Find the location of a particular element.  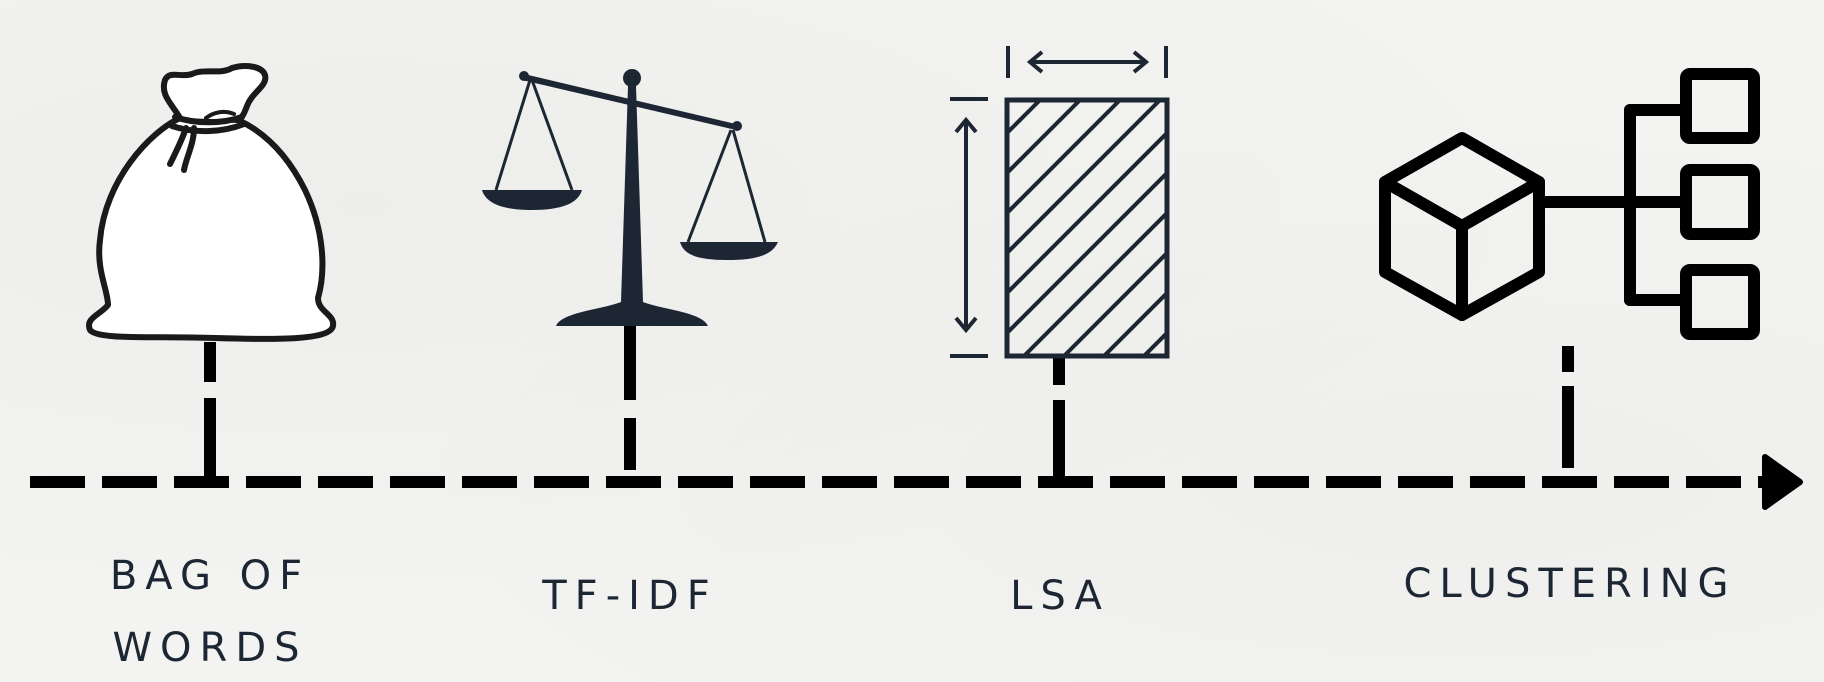

step-label-bag-of-words: BAG OF WORDS is located at coordinates (210, 612).